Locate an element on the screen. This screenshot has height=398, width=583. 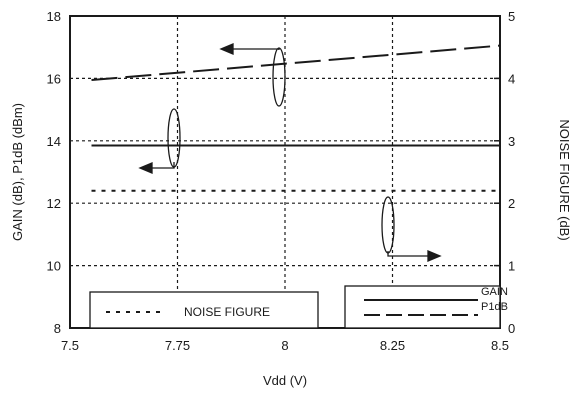
y-left-tick-label: 8 is located at coordinates (57, 328).